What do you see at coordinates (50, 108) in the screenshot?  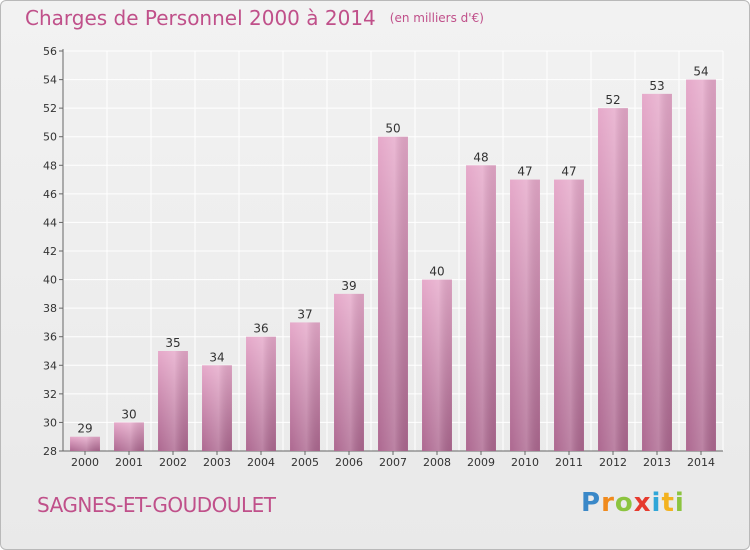 I see `y-tick-label: 52` at bounding box center [50, 108].